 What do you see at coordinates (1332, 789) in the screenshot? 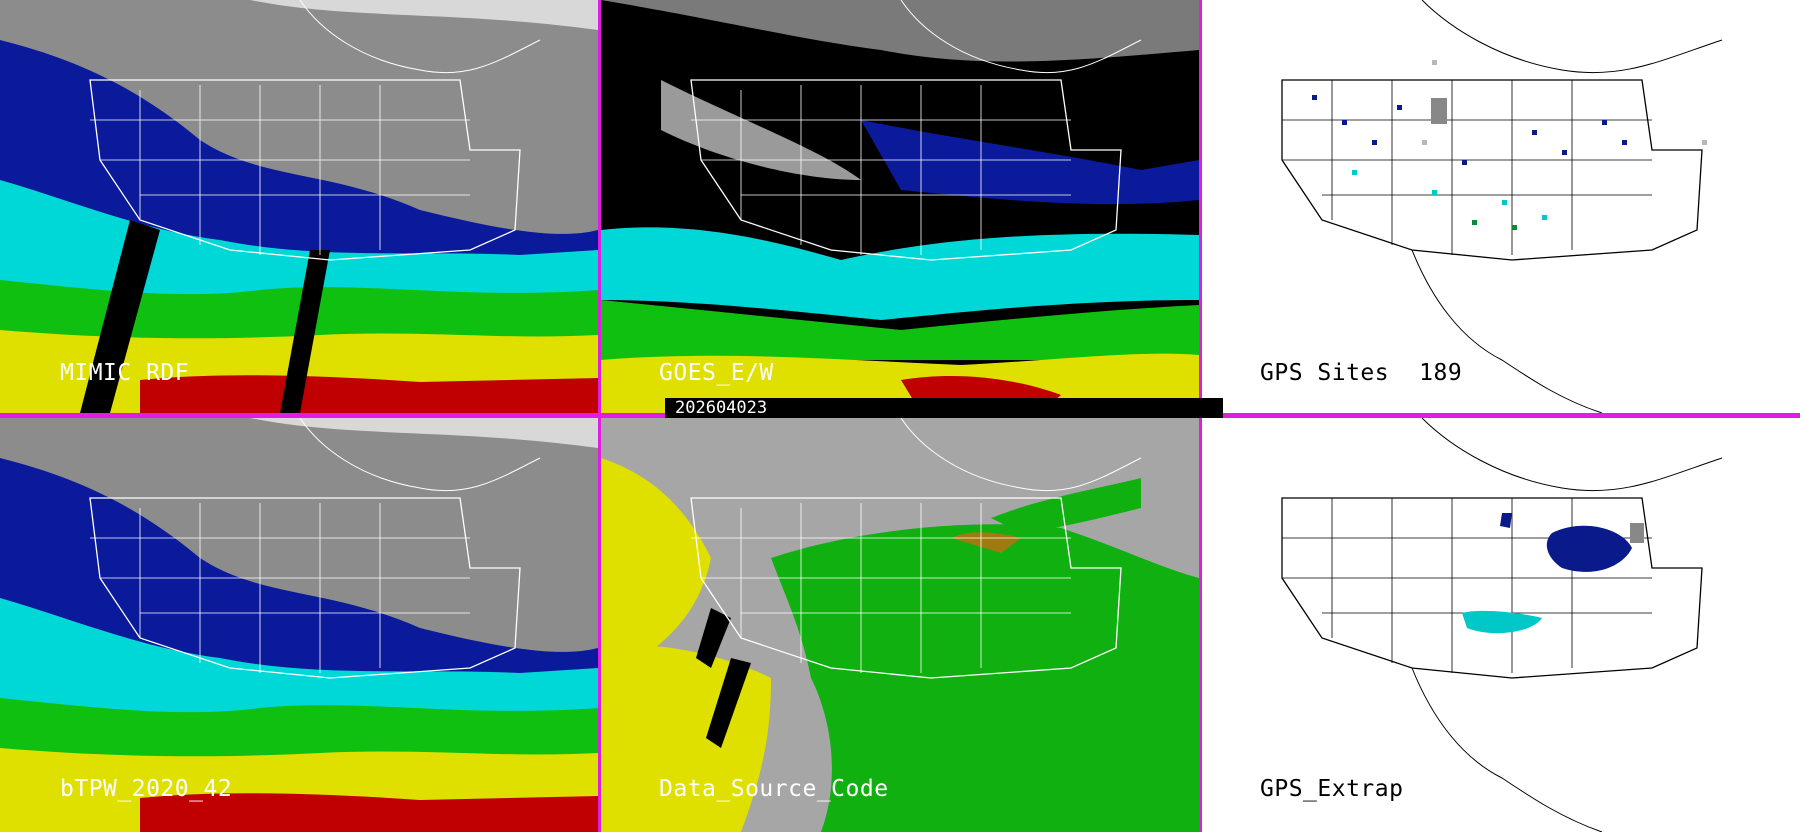
I see `panel-label-gps-extrap: GPS_Extrap` at bounding box center [1332, 789].